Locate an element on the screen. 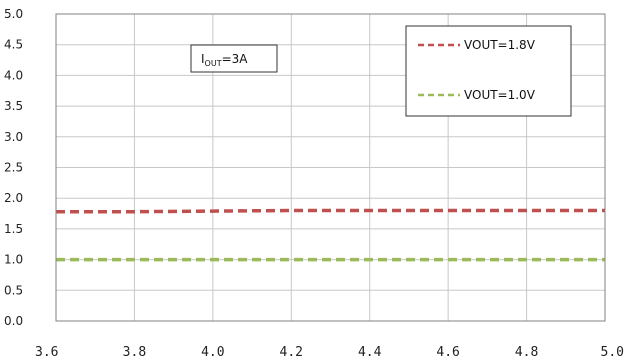 Image resolution: width=625 pixels, height=360 pixels. annotation-subscript: OUT is located at coordinates (213, 63).